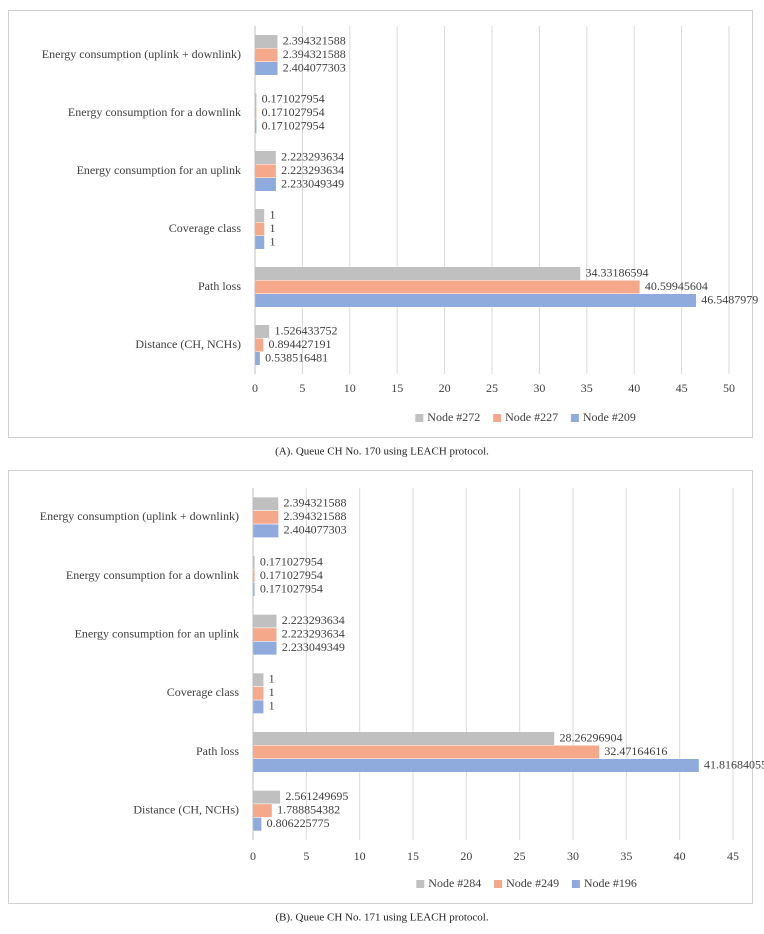  What do you see at coordinates (729, 299) in the screenshot?
I see `data-label: 46.5487979` at bounding box center [729, 299].